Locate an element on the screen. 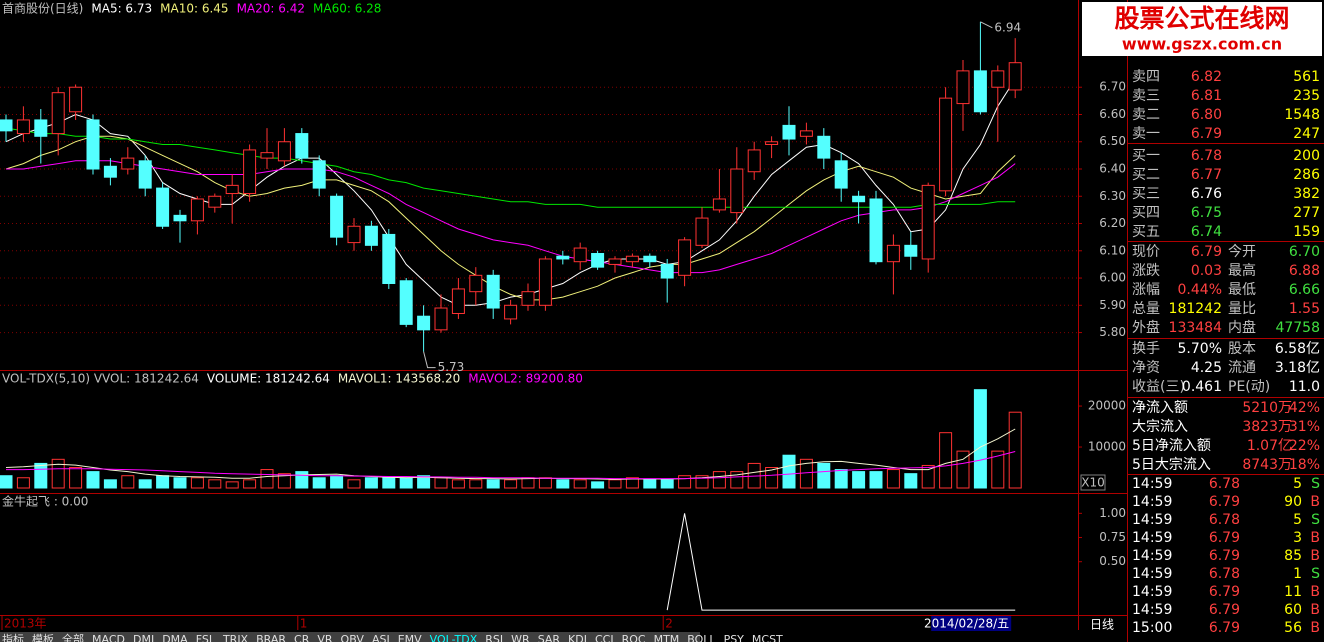 Image resolution: width=1324 pixels, height=642 pixels. flow-pct: 22% is located at coordinates (1304, 446).